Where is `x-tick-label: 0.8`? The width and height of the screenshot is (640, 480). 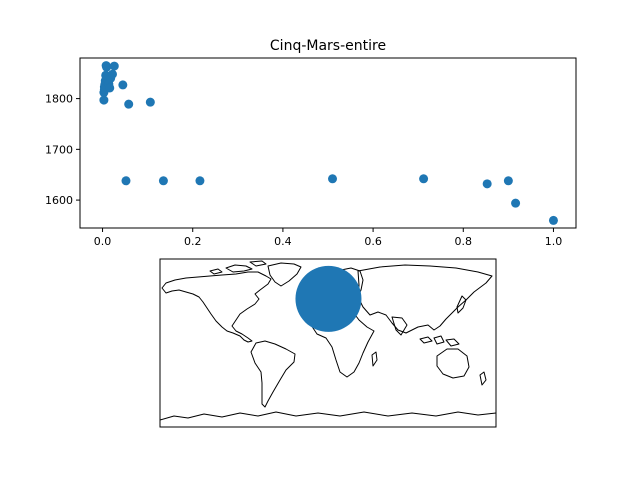 x-tick-label: 0.8 is located at coordinates (464, 241).